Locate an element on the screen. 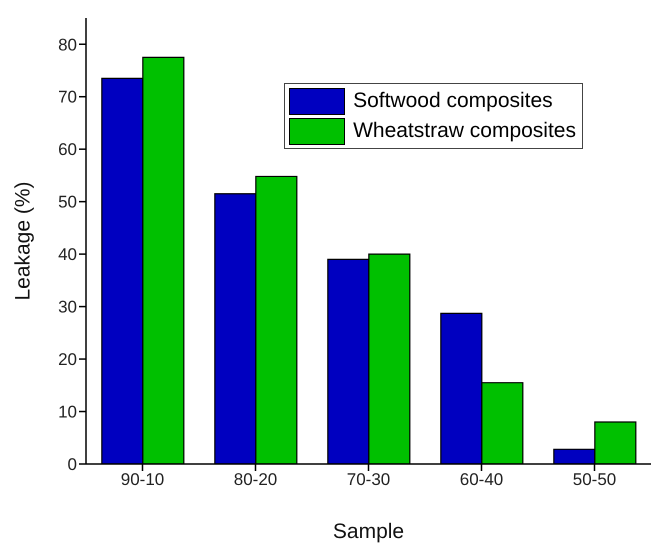 This screenshot has height=560, width=663. y-tick-label: 50 is located at coordinates (67, 202).